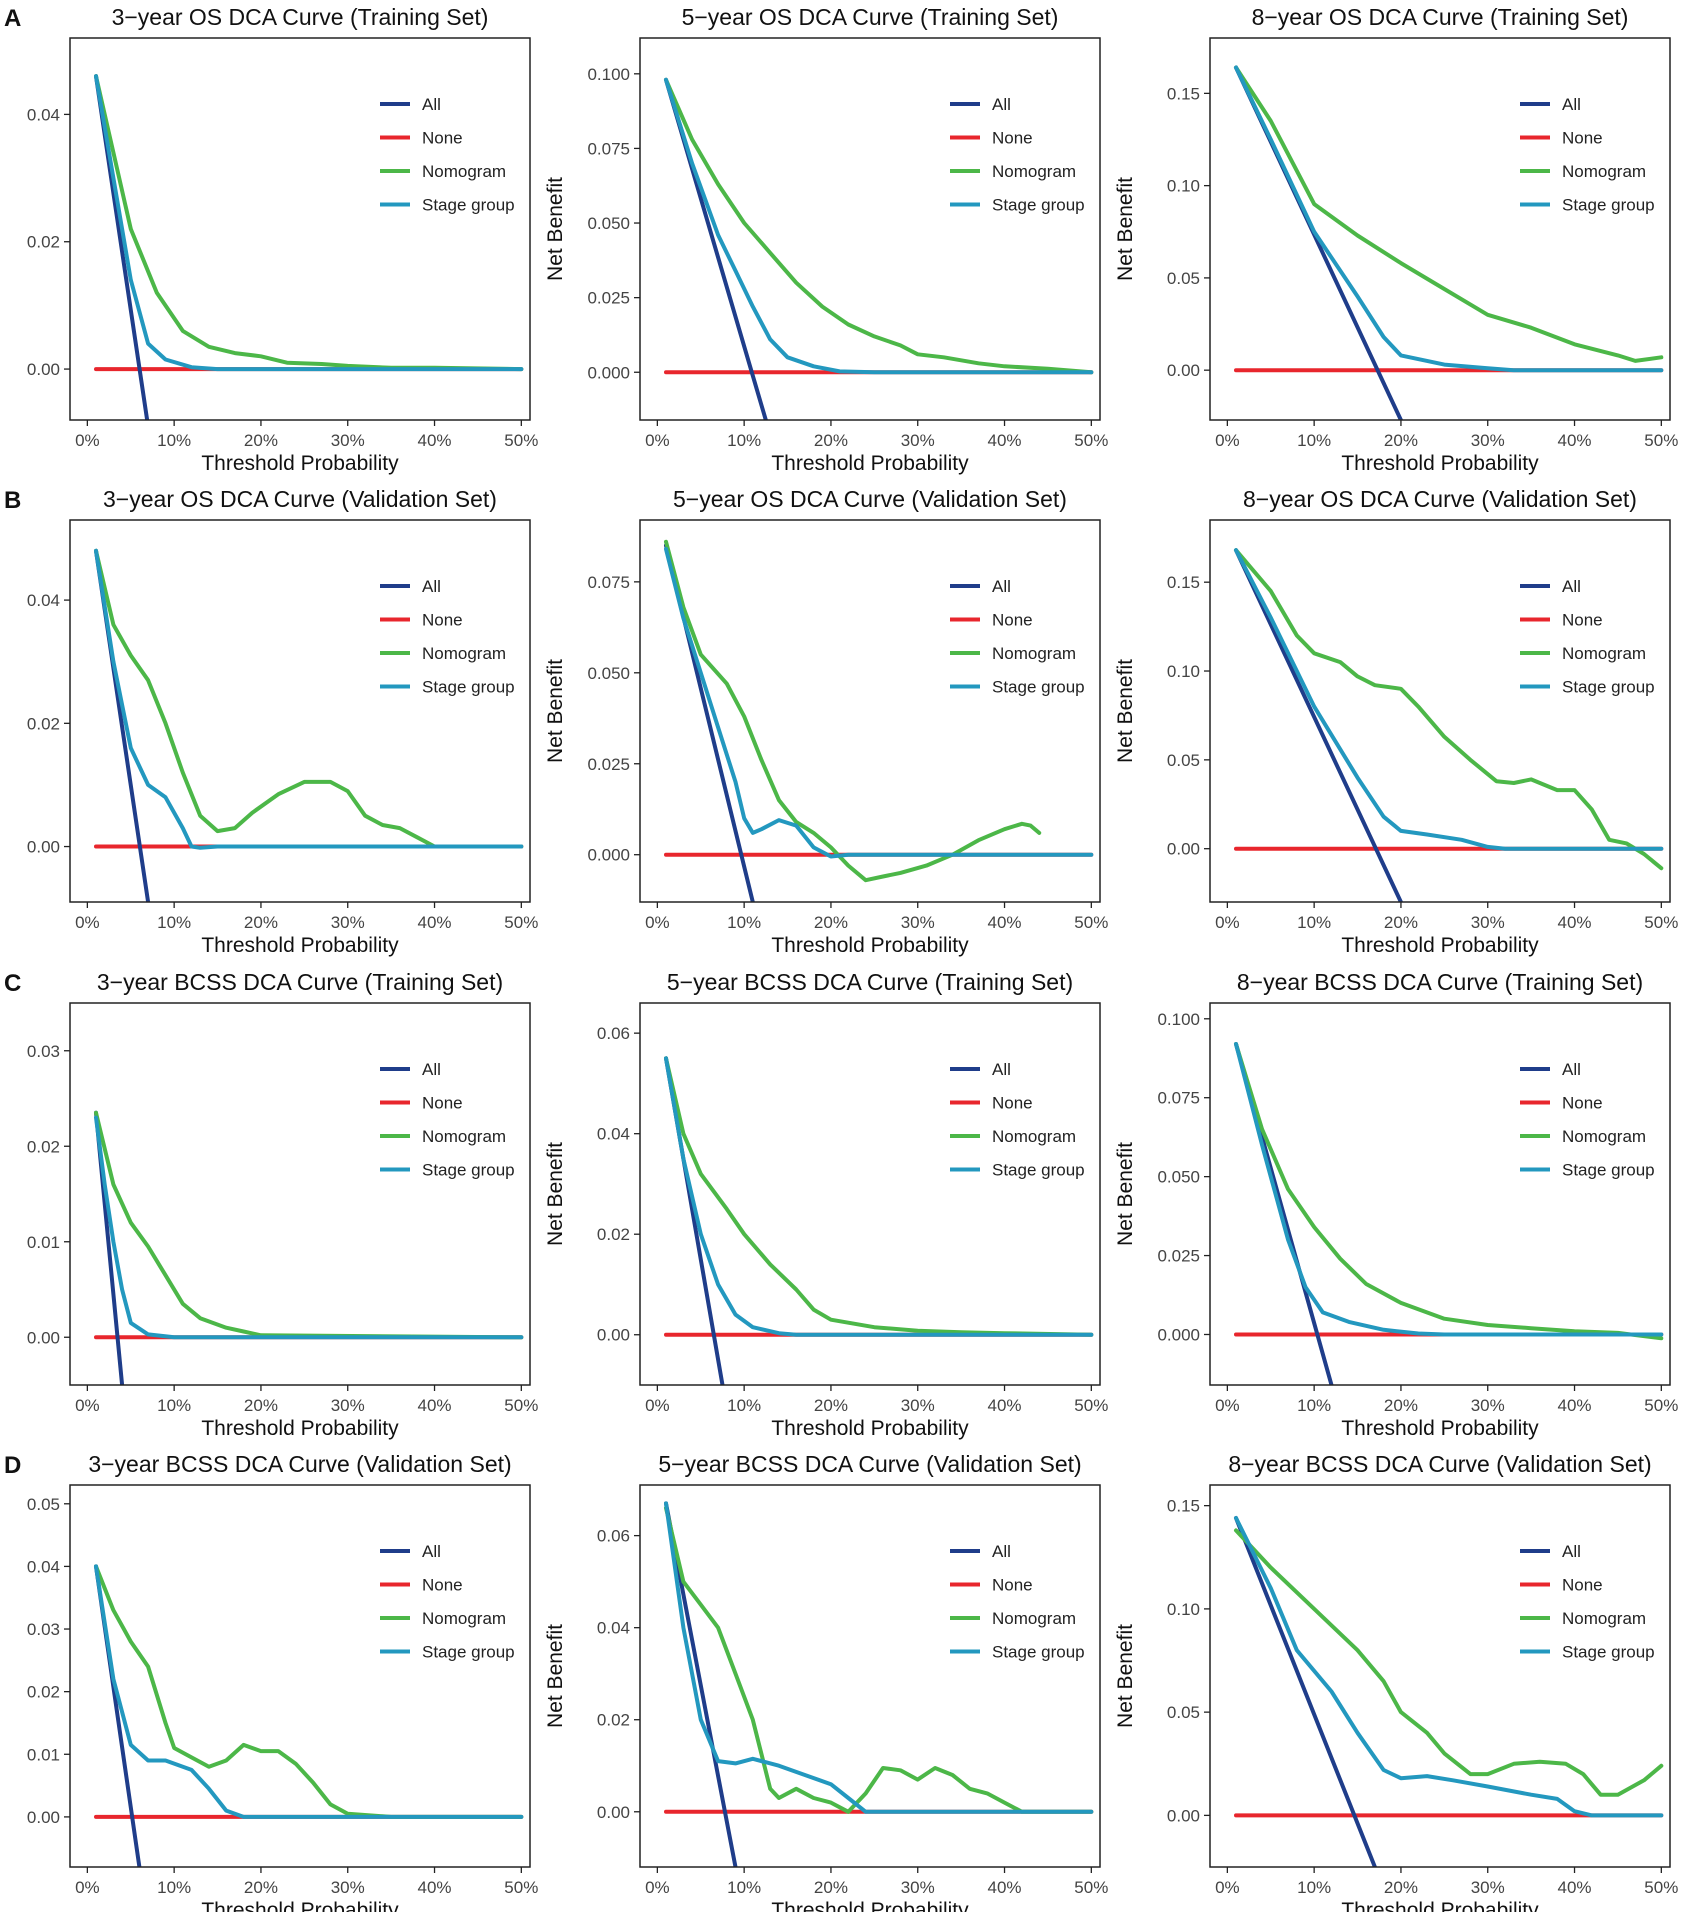 The width and height of the screenshot is (1682, 1917). Describe the element at coordinates (299, 1464) in the screenshot. I see `chart-title: 3−year BCSS DCA Curve (Validation Set)` at that location.